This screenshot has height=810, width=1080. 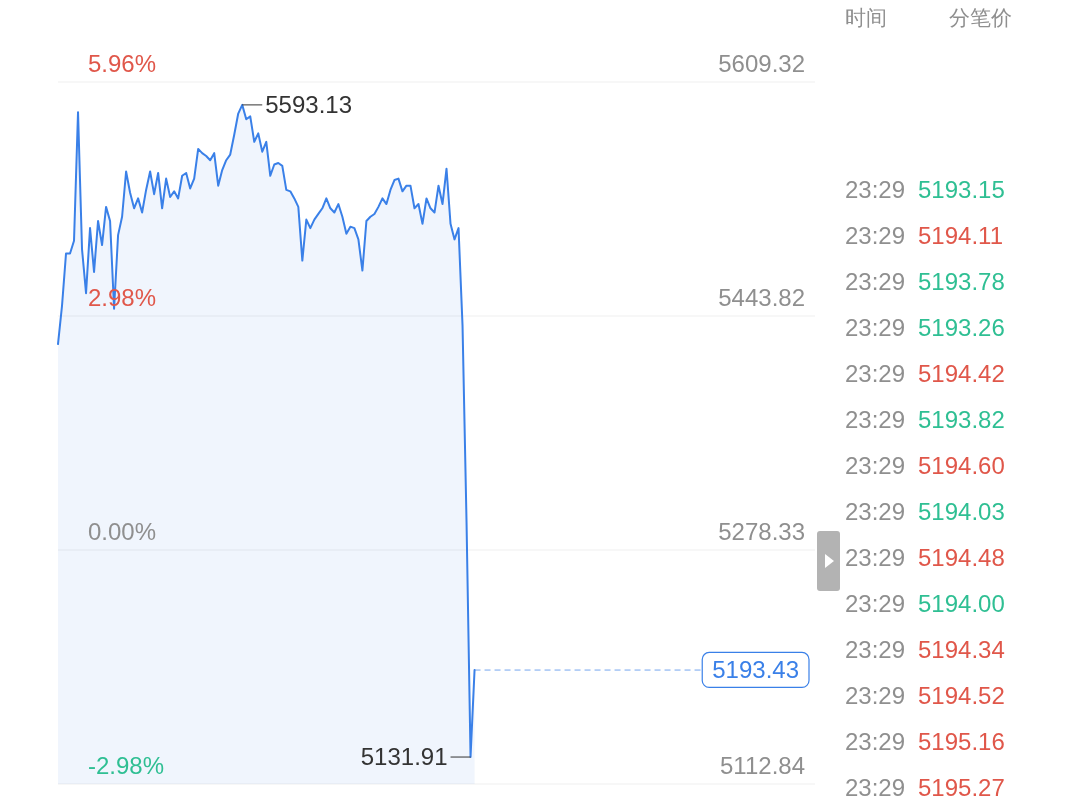 What do you see at coordinates (122, 63) in the screenshot?
I see `y2-tick-label: 5.96%` at bounding box center [122, 63].